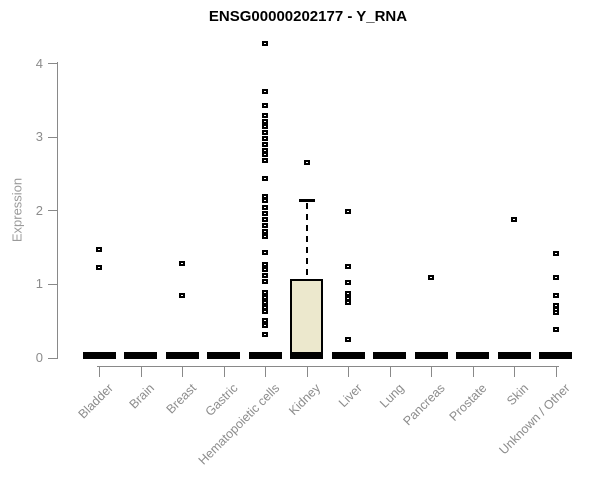 This screenshot has height=500, width=600. Describe the element at coordinates (305, 399) in the screenshot. I see `x-category-label: Kidney` at that location.